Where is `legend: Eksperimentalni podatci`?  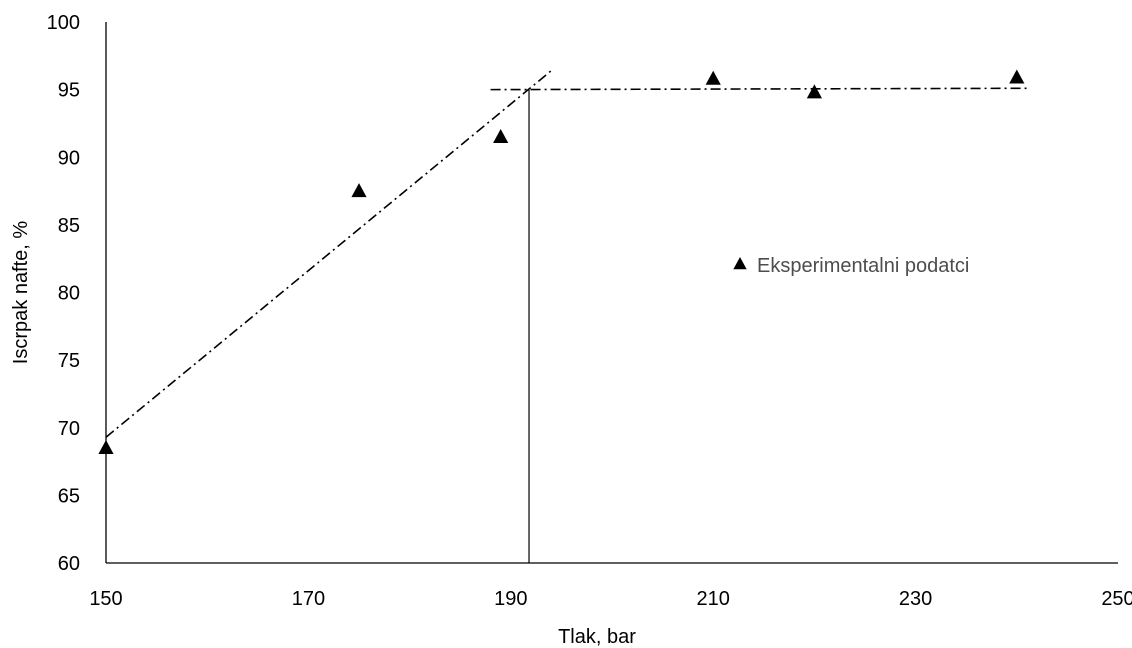
legend: Eksperimentalni podatci is located at coordinates (851, 266).